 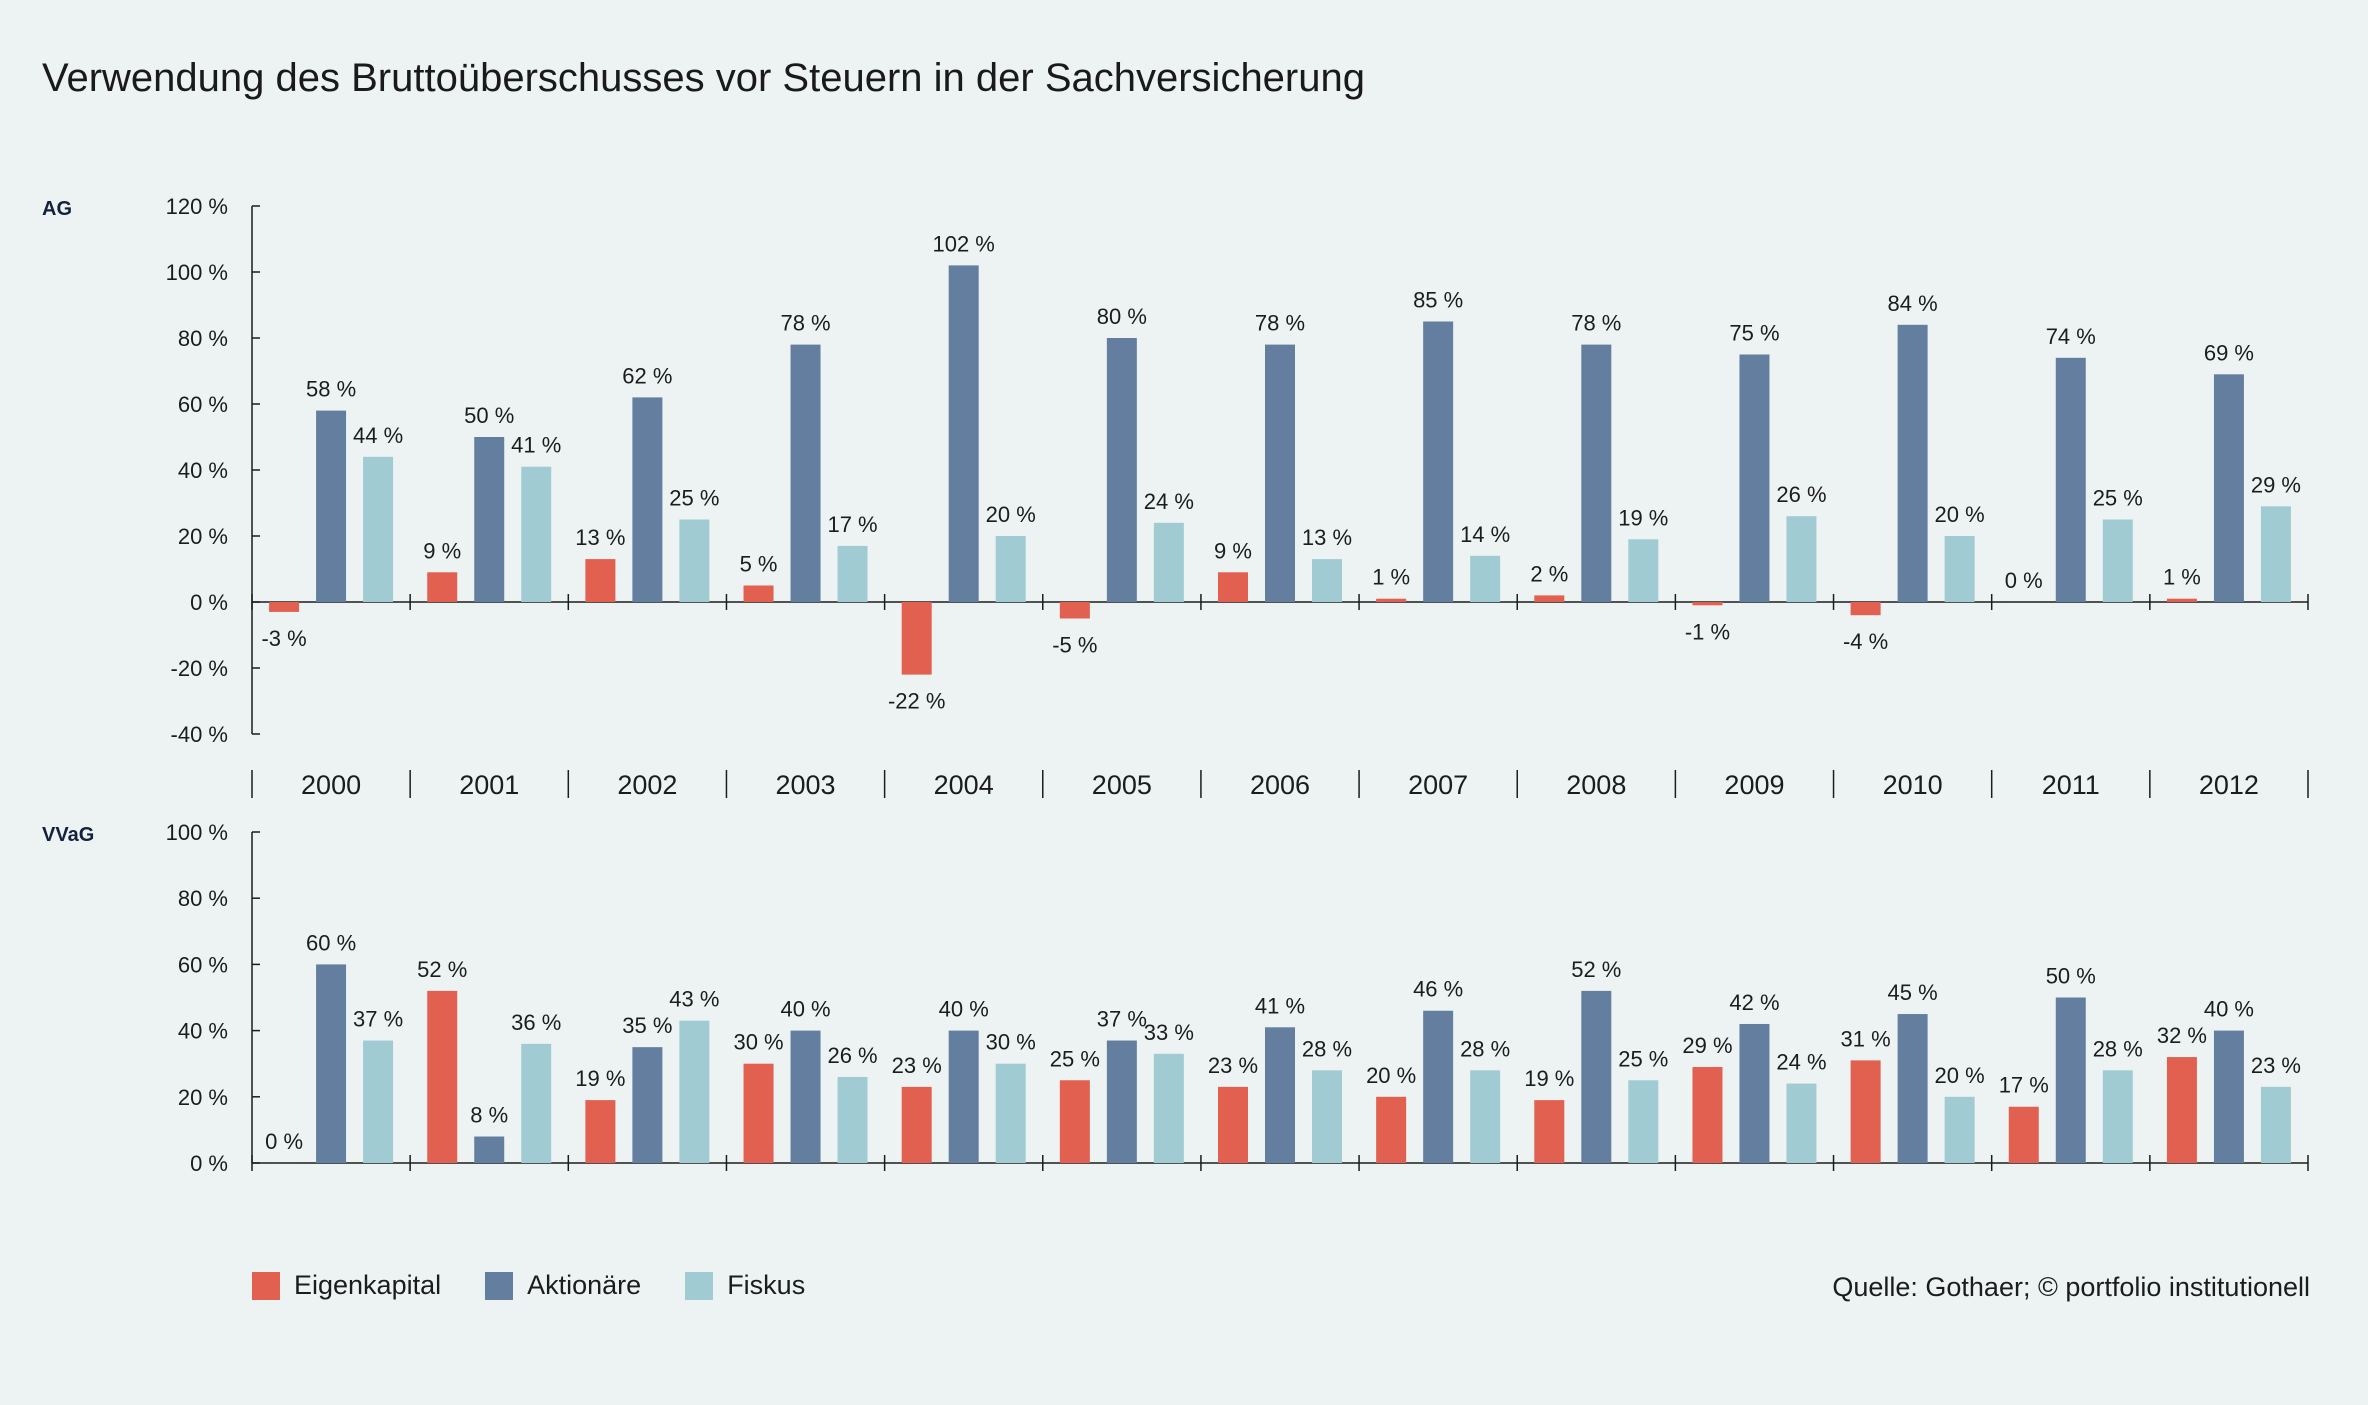 What do you see at coordinates (378, 529) in the screenshot?
I see `bar-fiskus-2000` at bounding box center [378, 529].